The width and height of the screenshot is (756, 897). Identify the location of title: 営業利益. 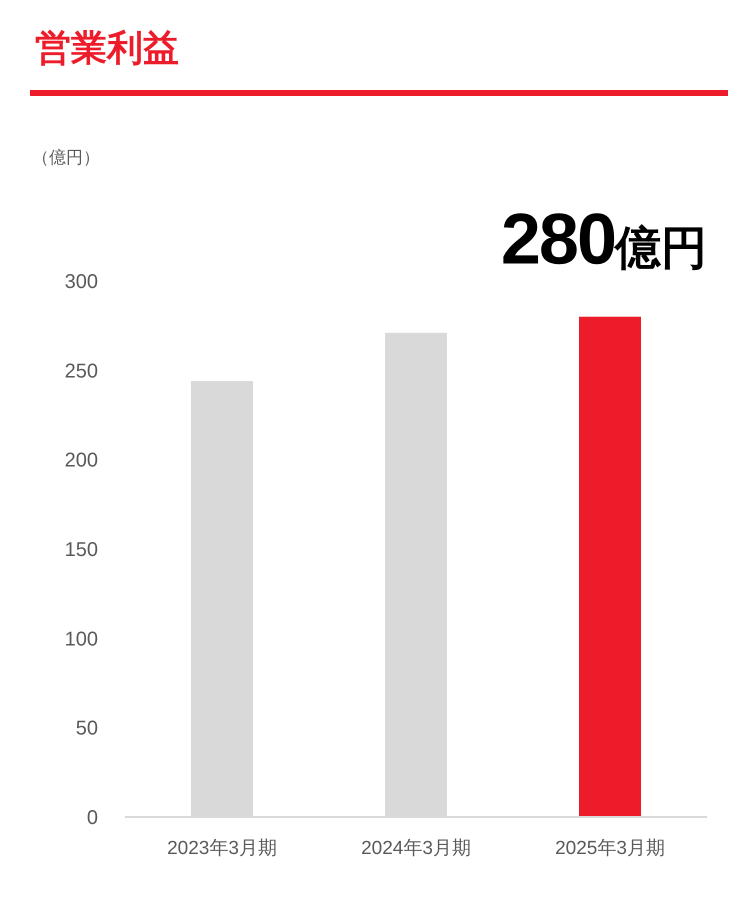
(107, 47).